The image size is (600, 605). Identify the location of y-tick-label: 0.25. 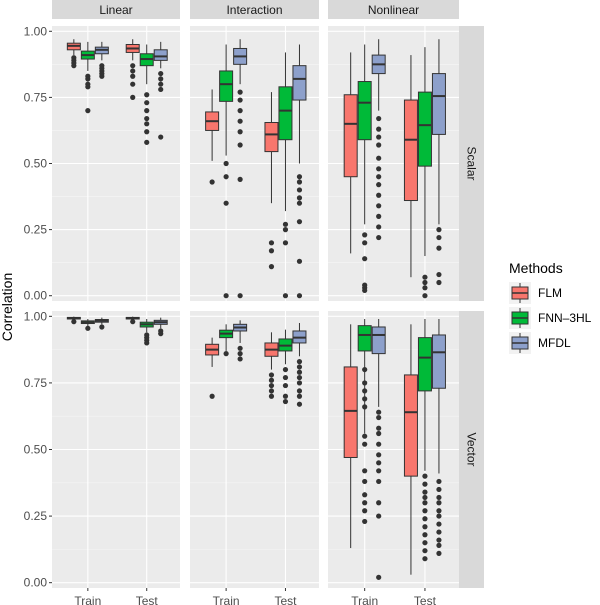
(36, 230).